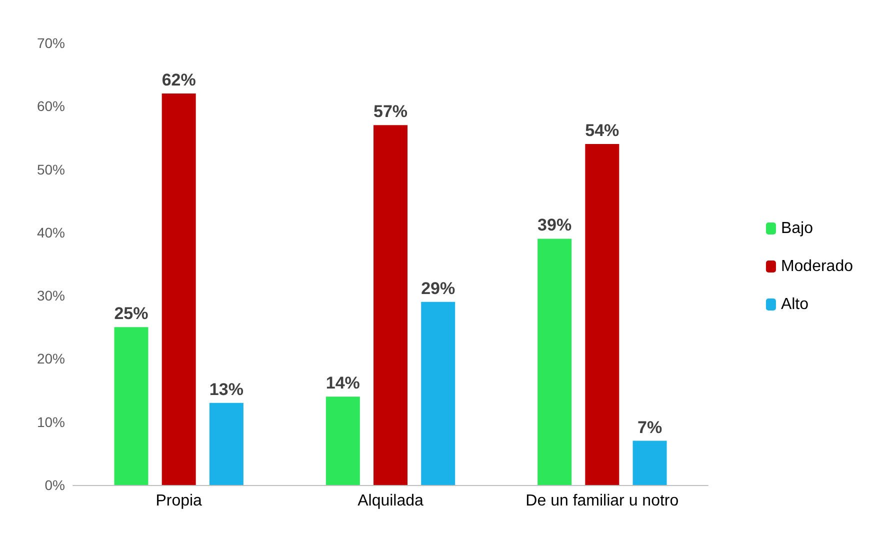 The width and height of the screenshot is (876, 533). I want to click on y-tick-label: 70%, so click(50, 43).